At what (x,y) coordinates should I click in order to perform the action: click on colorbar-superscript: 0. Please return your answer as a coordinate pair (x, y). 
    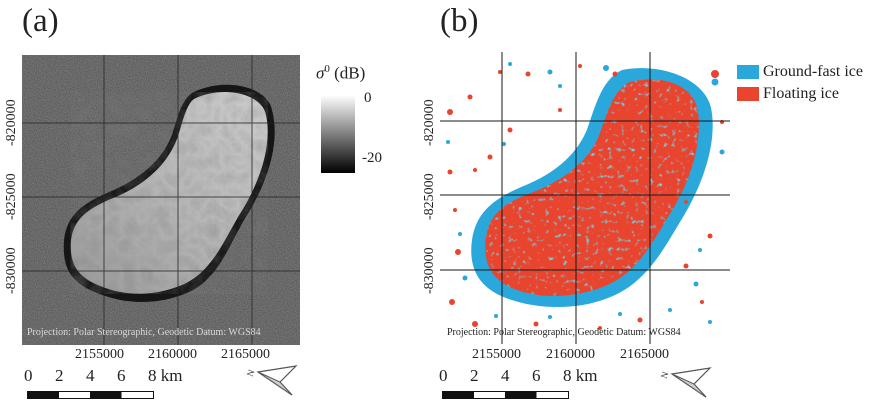
    Looking at the image, I should click on (327, 69).